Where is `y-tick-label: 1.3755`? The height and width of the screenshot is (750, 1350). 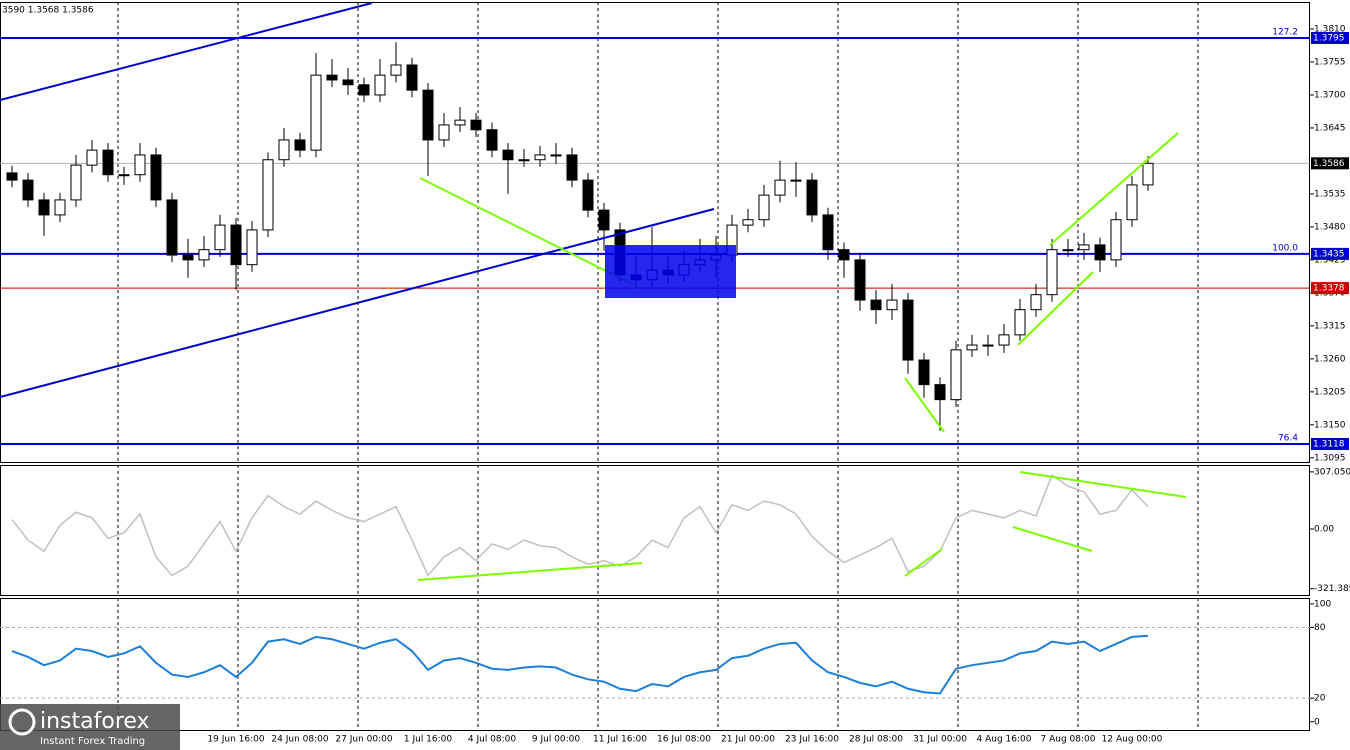
y-tick-label: 1.3755 is located at coordinates (1330, 62).